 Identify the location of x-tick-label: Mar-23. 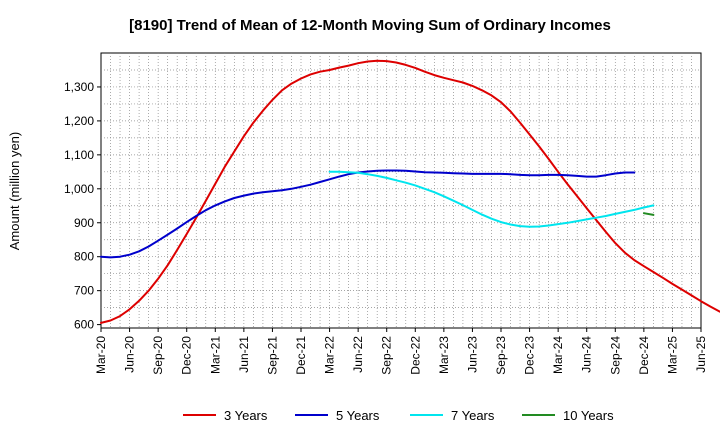
(444, 355).